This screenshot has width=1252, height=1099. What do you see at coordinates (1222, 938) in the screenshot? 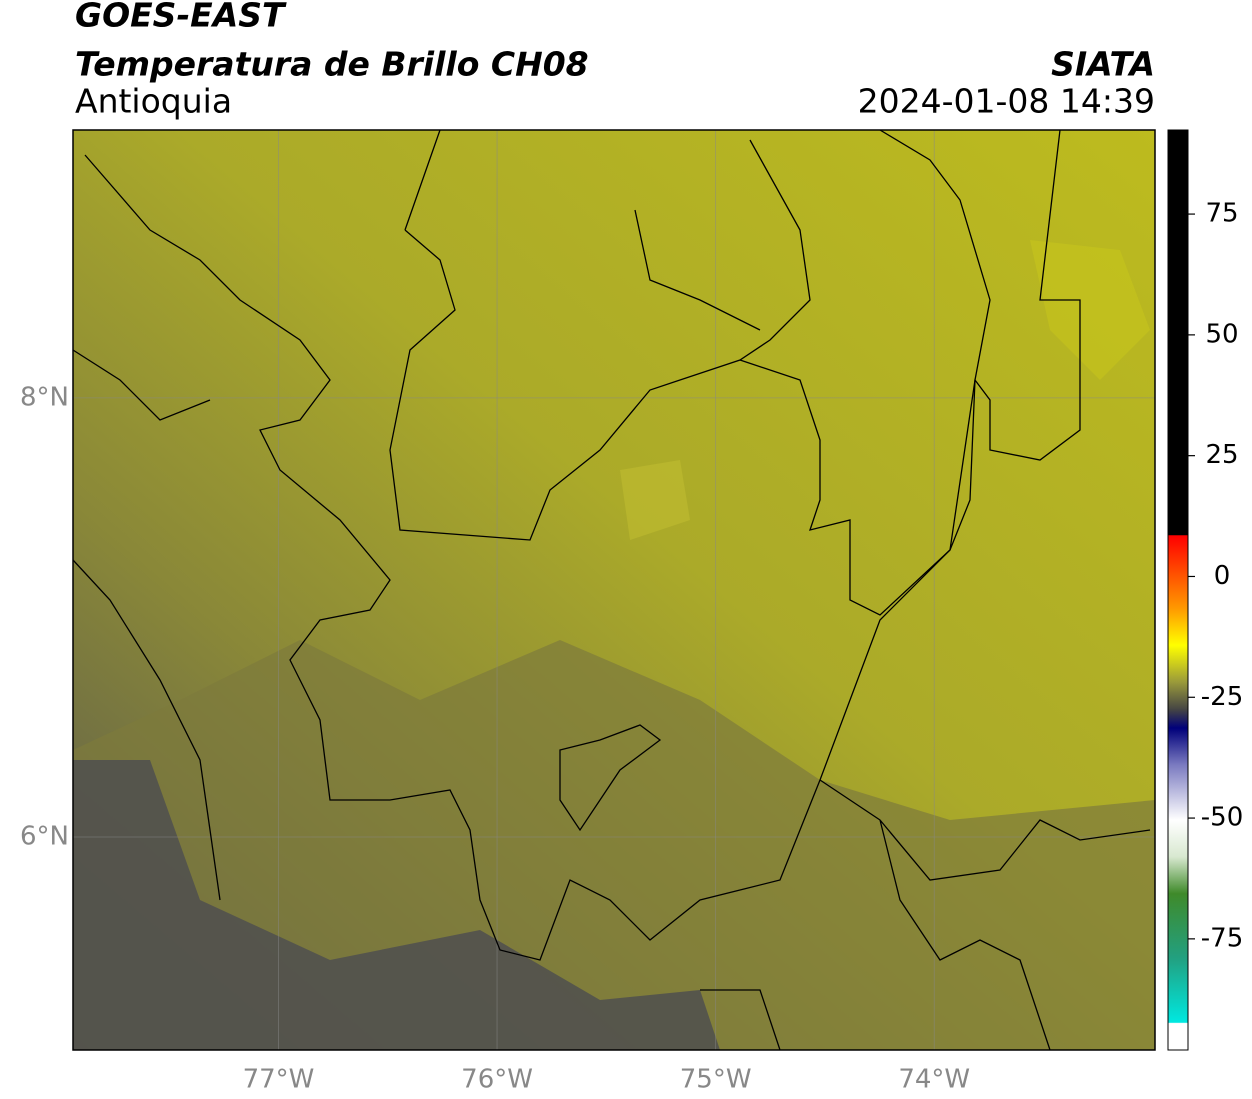
I see `colorbar-tick-label: -75` at bounding box center [1222, 938].